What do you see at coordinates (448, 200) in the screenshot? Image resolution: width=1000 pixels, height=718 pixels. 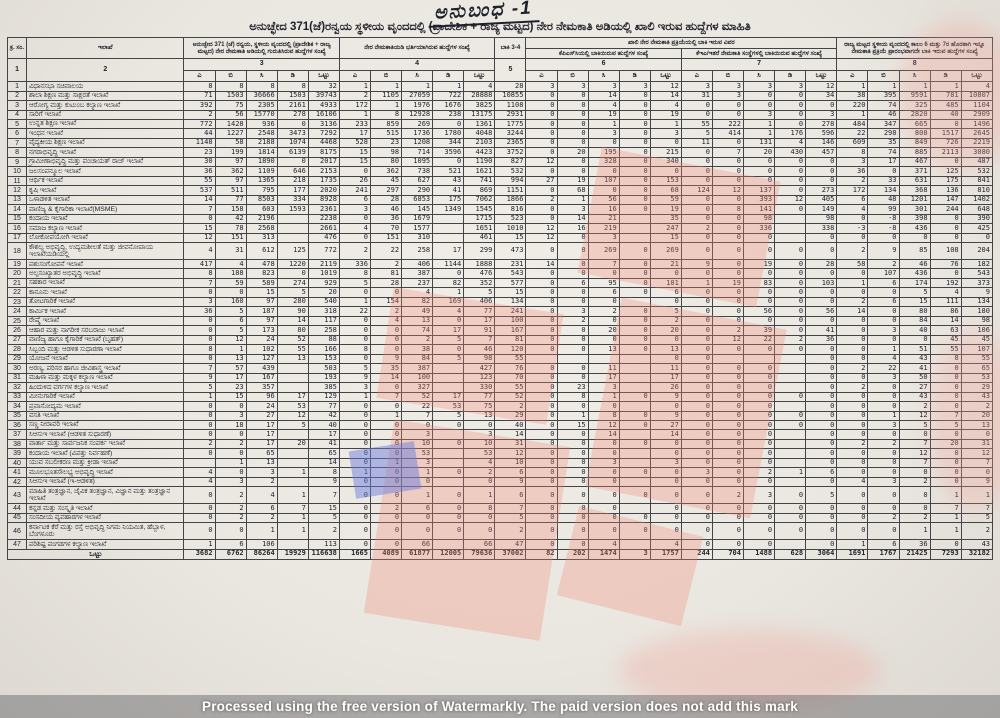 I see `filled-posts-cell: 175` at bounding box center [448, 200].